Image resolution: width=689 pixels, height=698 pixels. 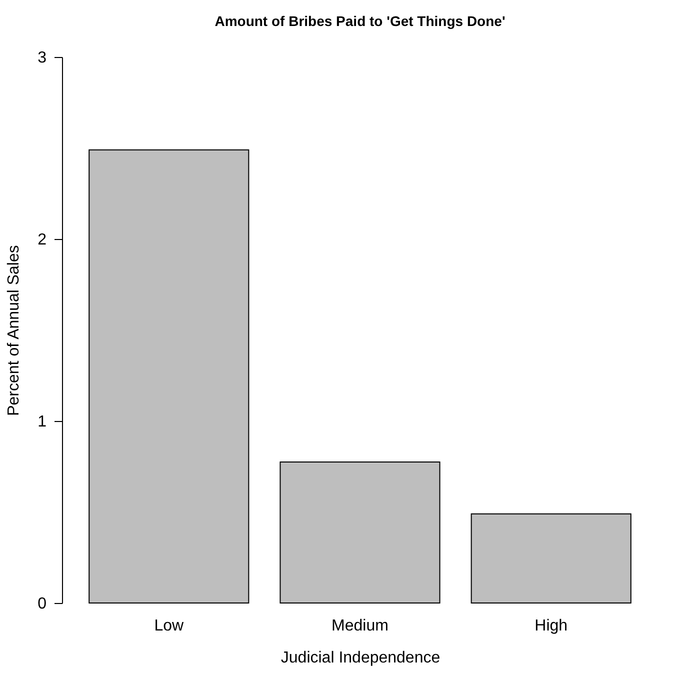 What do you see at coordinates (42, 58) in the screenshot?
I see `y-tick-label: 3` at bounding box center [42, 58].